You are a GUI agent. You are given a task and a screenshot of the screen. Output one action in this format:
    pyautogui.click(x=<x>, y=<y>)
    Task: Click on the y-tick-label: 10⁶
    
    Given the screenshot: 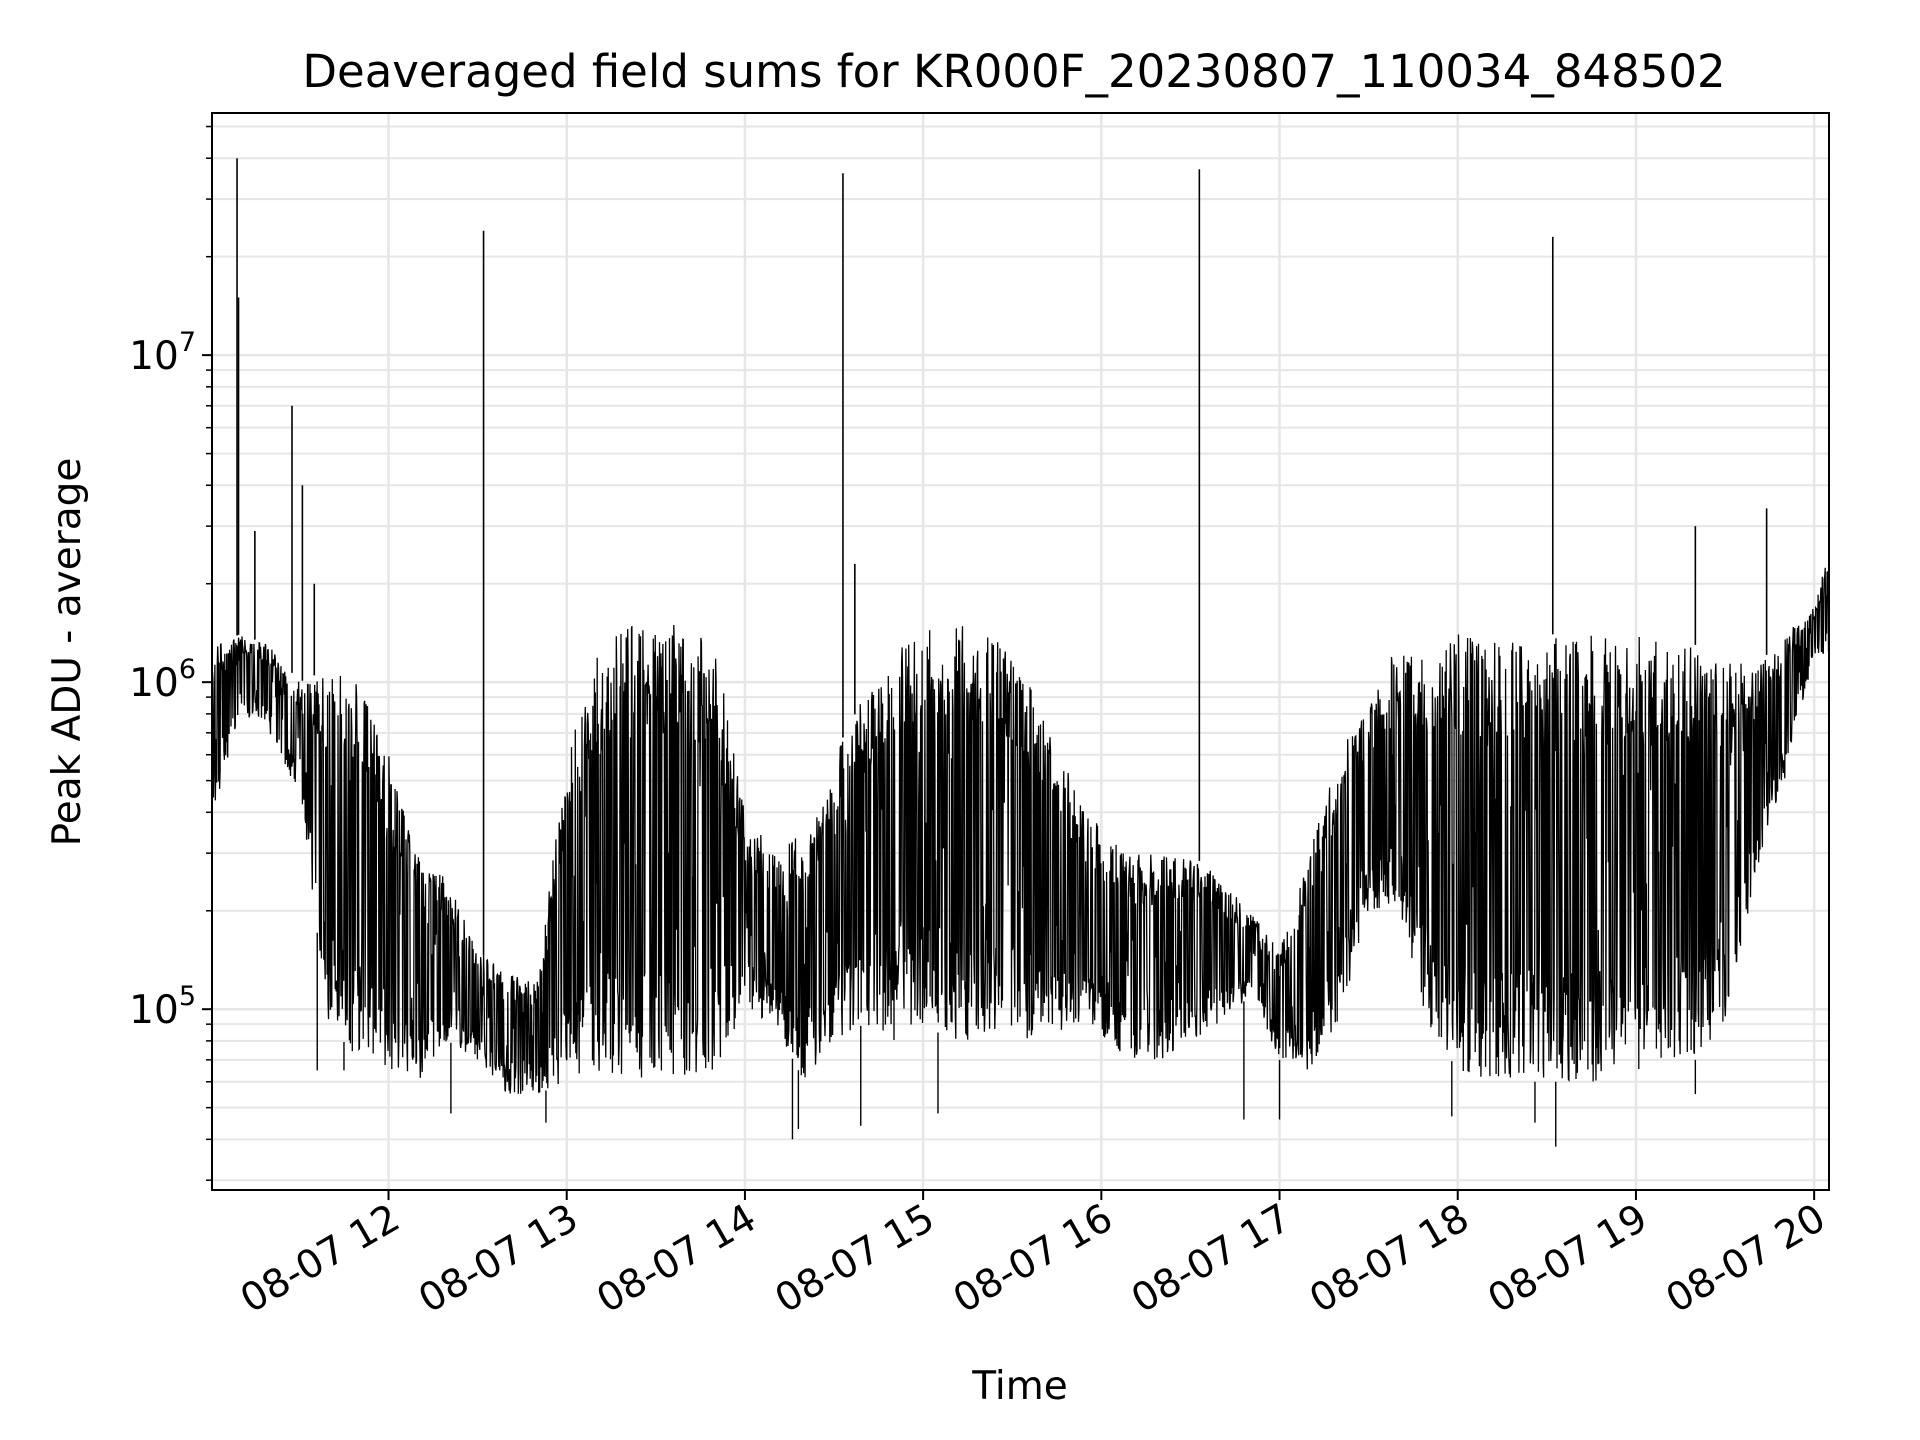 What is the action you would take?
    pyautogui.click(x=162, y=680)
    